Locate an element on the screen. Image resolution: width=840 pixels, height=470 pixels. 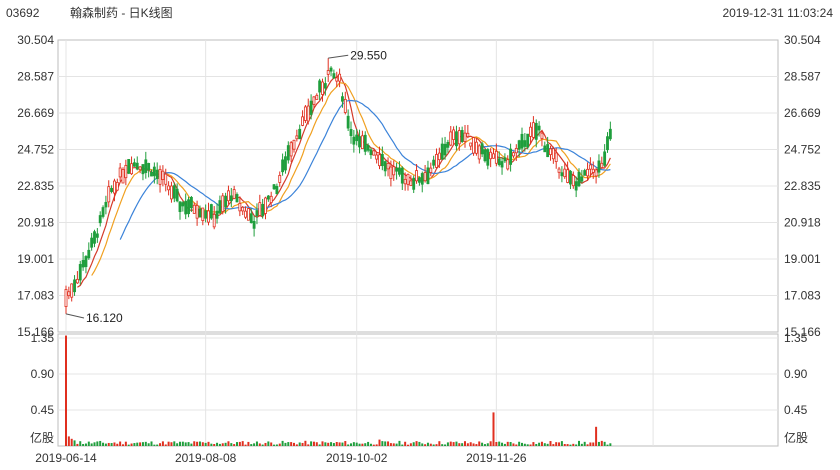
price-tick-left: 19.001 is located at coordinates (35, 259).